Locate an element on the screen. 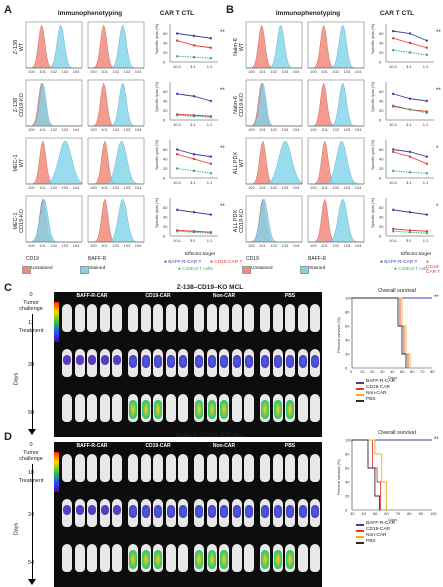  panel_C-days-label: Days is located at coordinates (16, 379).